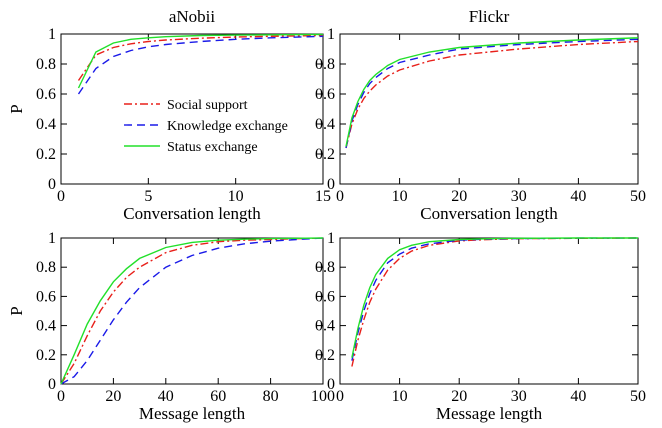 The image size is (662, 428). I want to click on x-tick-label: 100, so click(323, 396).